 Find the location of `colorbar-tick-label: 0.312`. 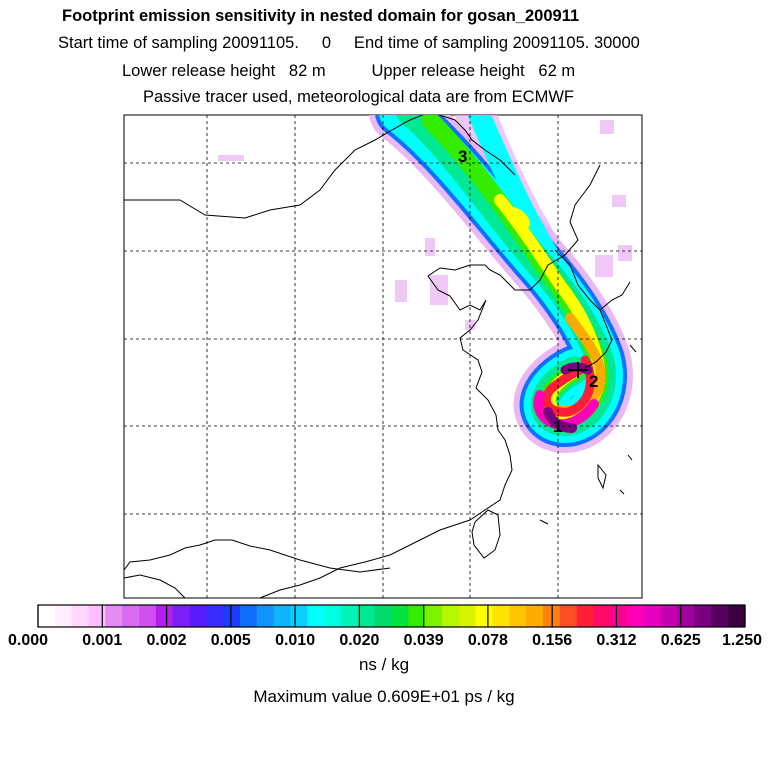

colorbar-tick-label: 0.312 is located at coordinates (616, 640).